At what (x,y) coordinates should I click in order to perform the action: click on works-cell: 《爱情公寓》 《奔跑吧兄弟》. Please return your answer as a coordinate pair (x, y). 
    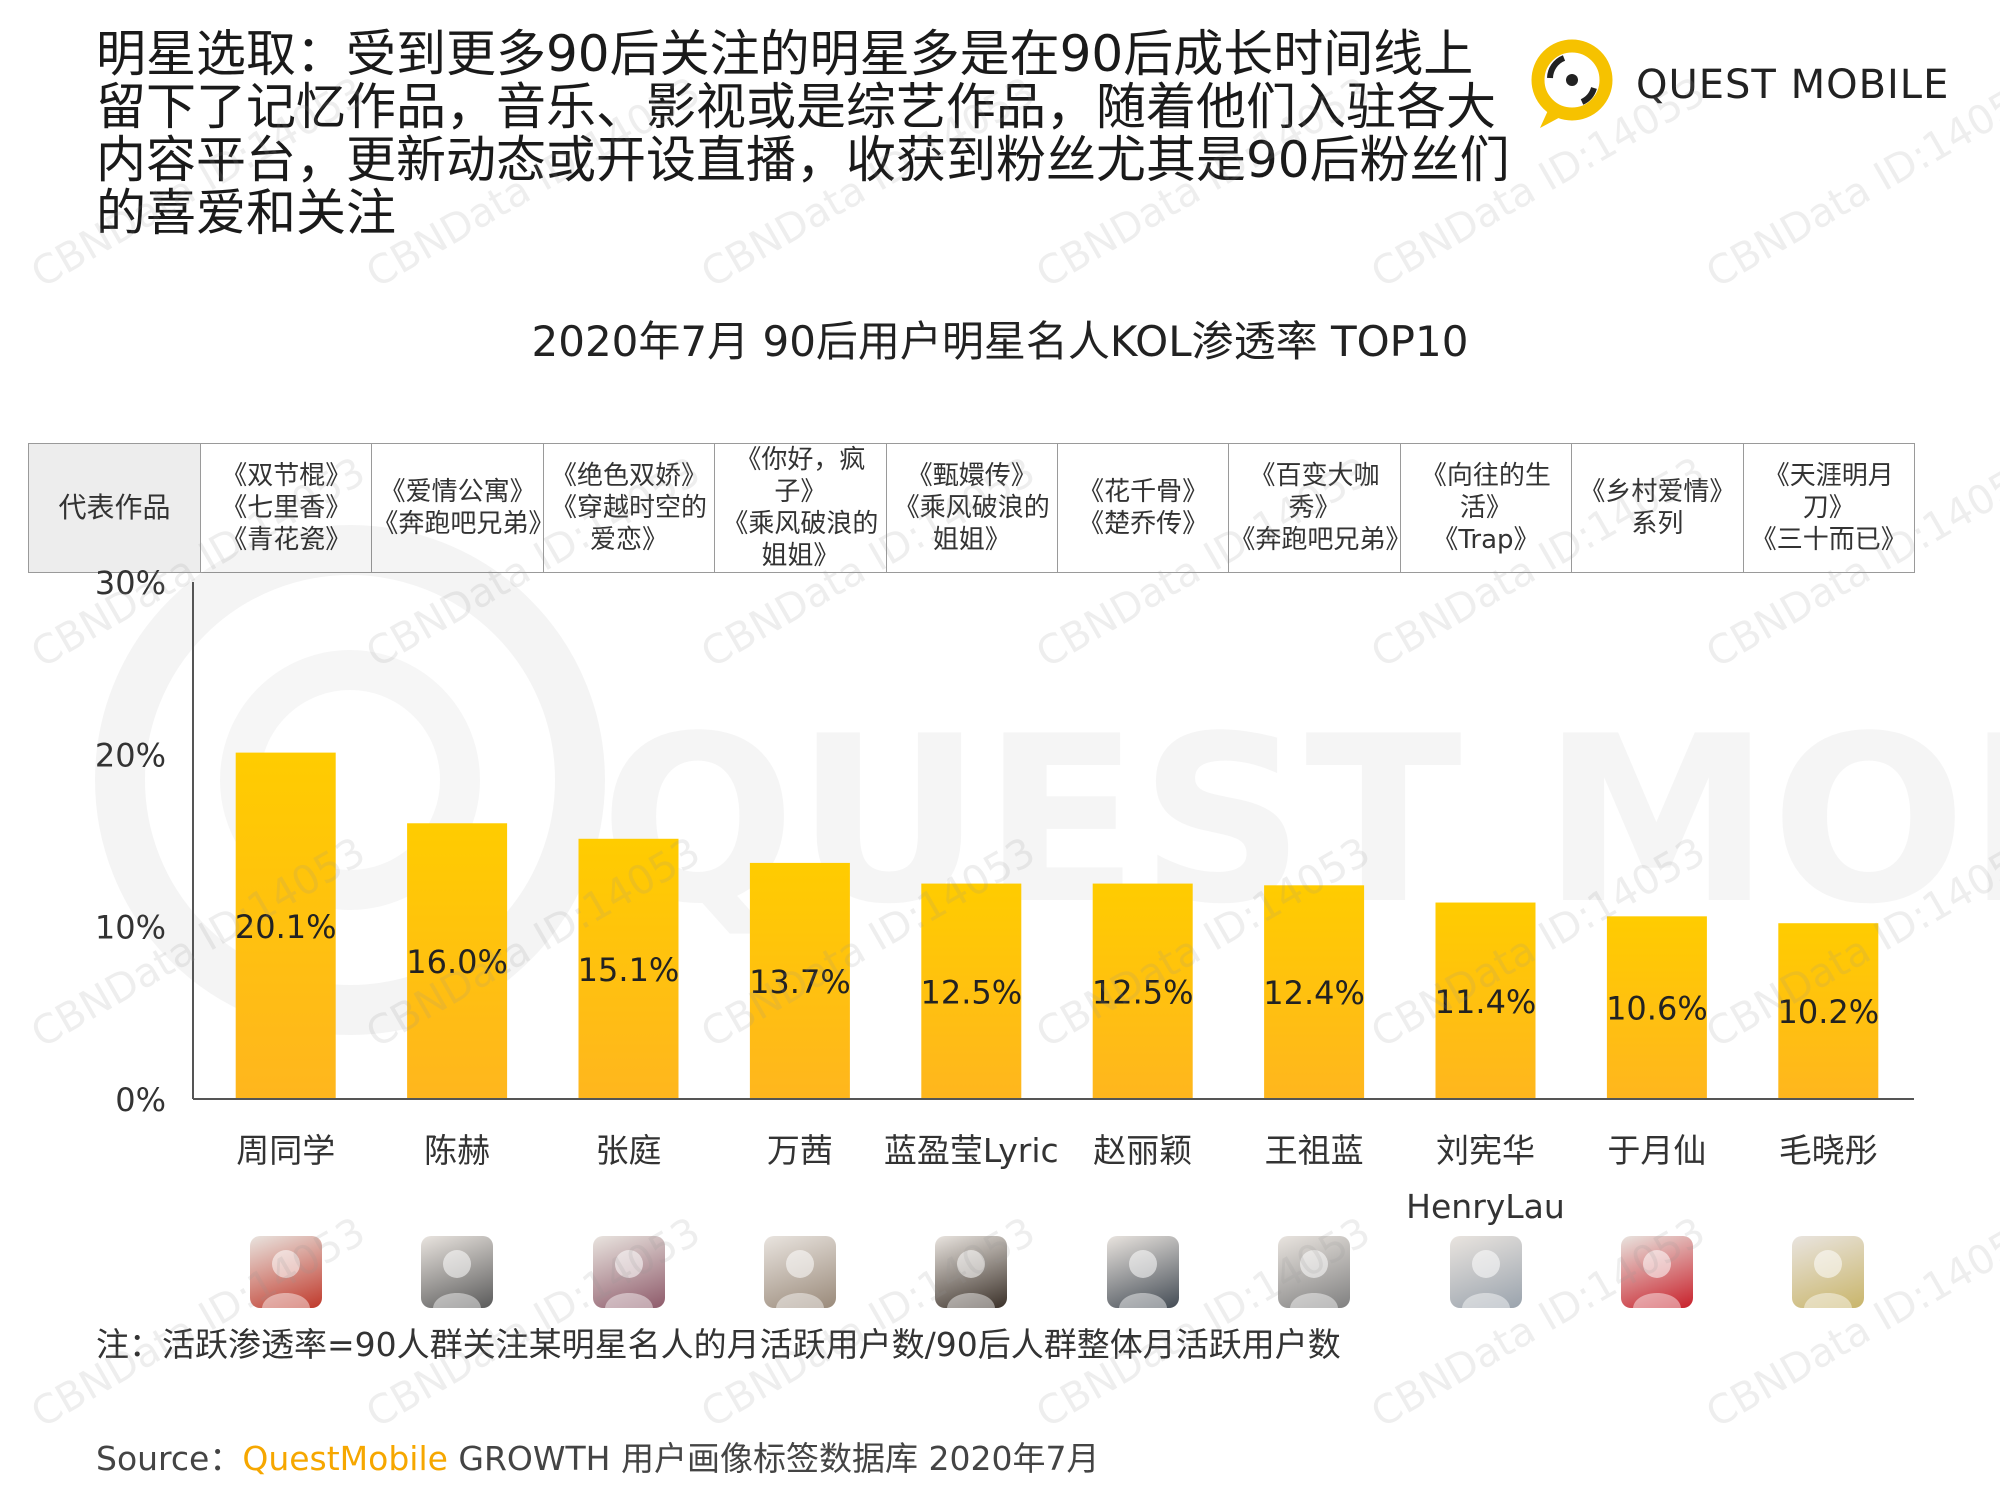
    Looking at the image, I should click on (457, 508).